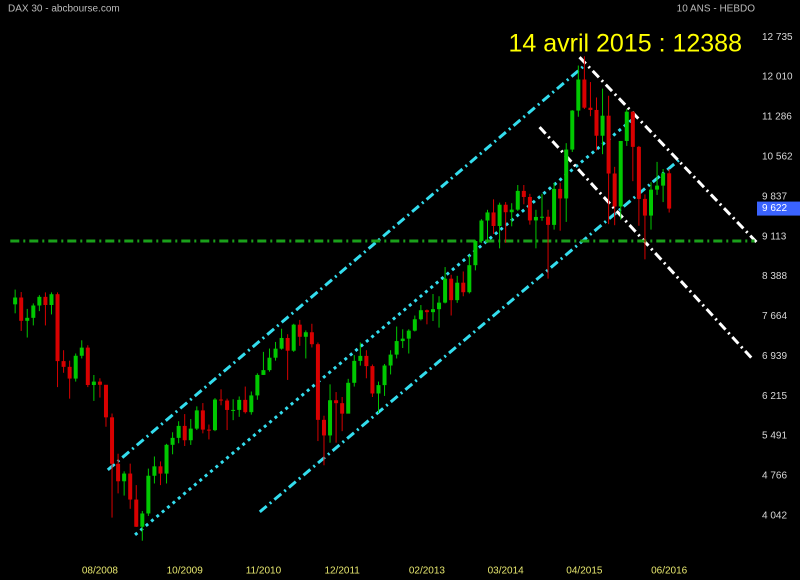  What do you see at coordinates (64, 9) in the screenshot?
I see `chart-title: DAX 30 - abcbourse.com` at bounding box center [64, 9].